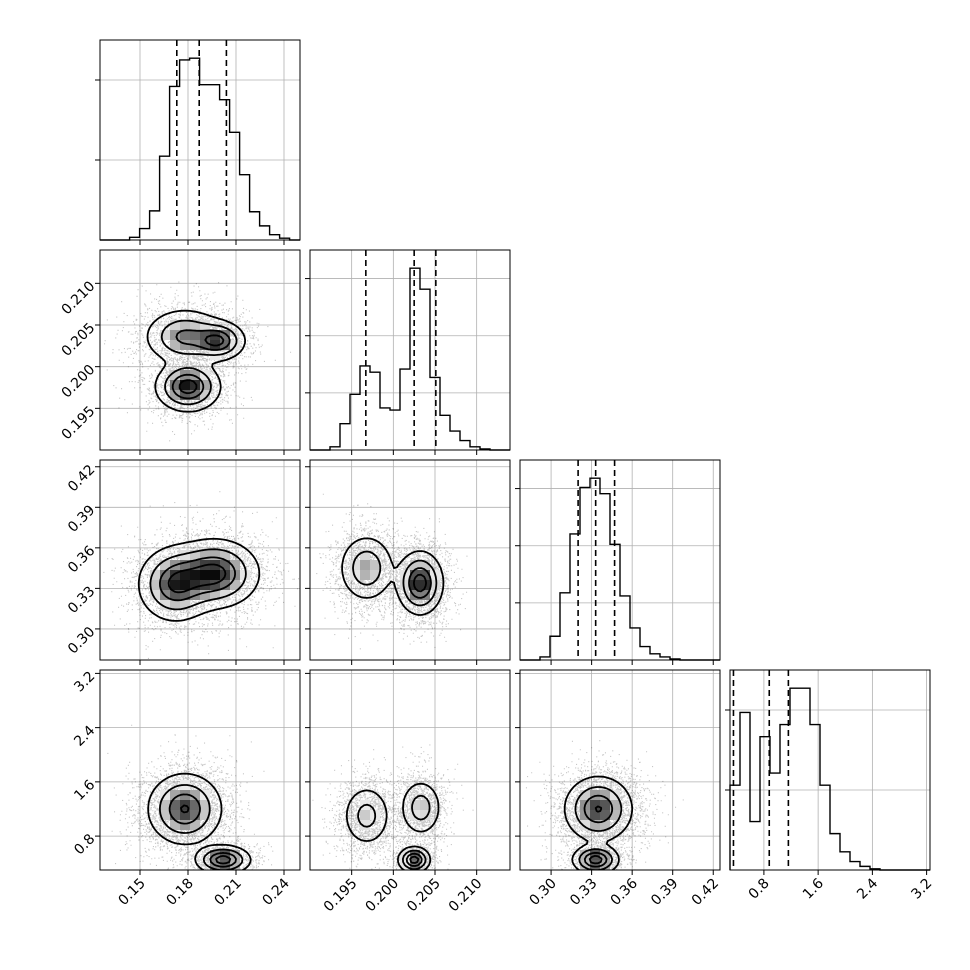 Image resolution: width=970 pixels, height=970 pixels. Describe the element at coordinates (624, 891) in the screenshot. I see `x-tick-label: 0.36` at that location.